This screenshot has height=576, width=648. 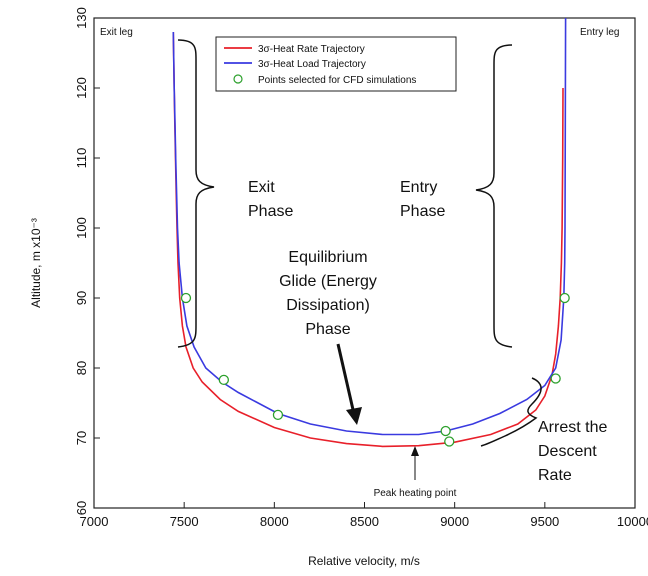 I want to click on x-tick-label: 7000, so click(x=94, y=521).